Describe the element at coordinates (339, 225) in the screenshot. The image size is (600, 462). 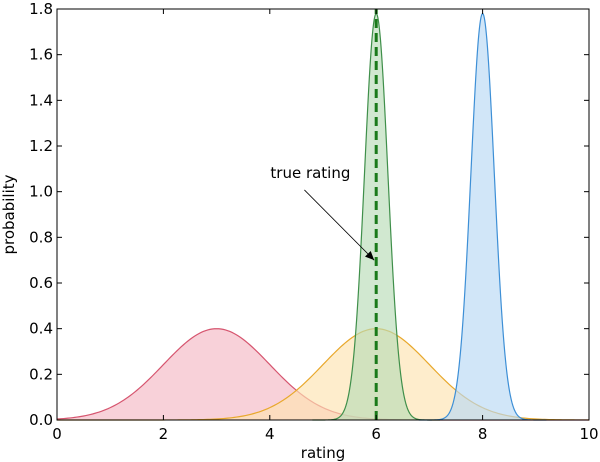
I see `annotation-arrow-shaft` at that location.